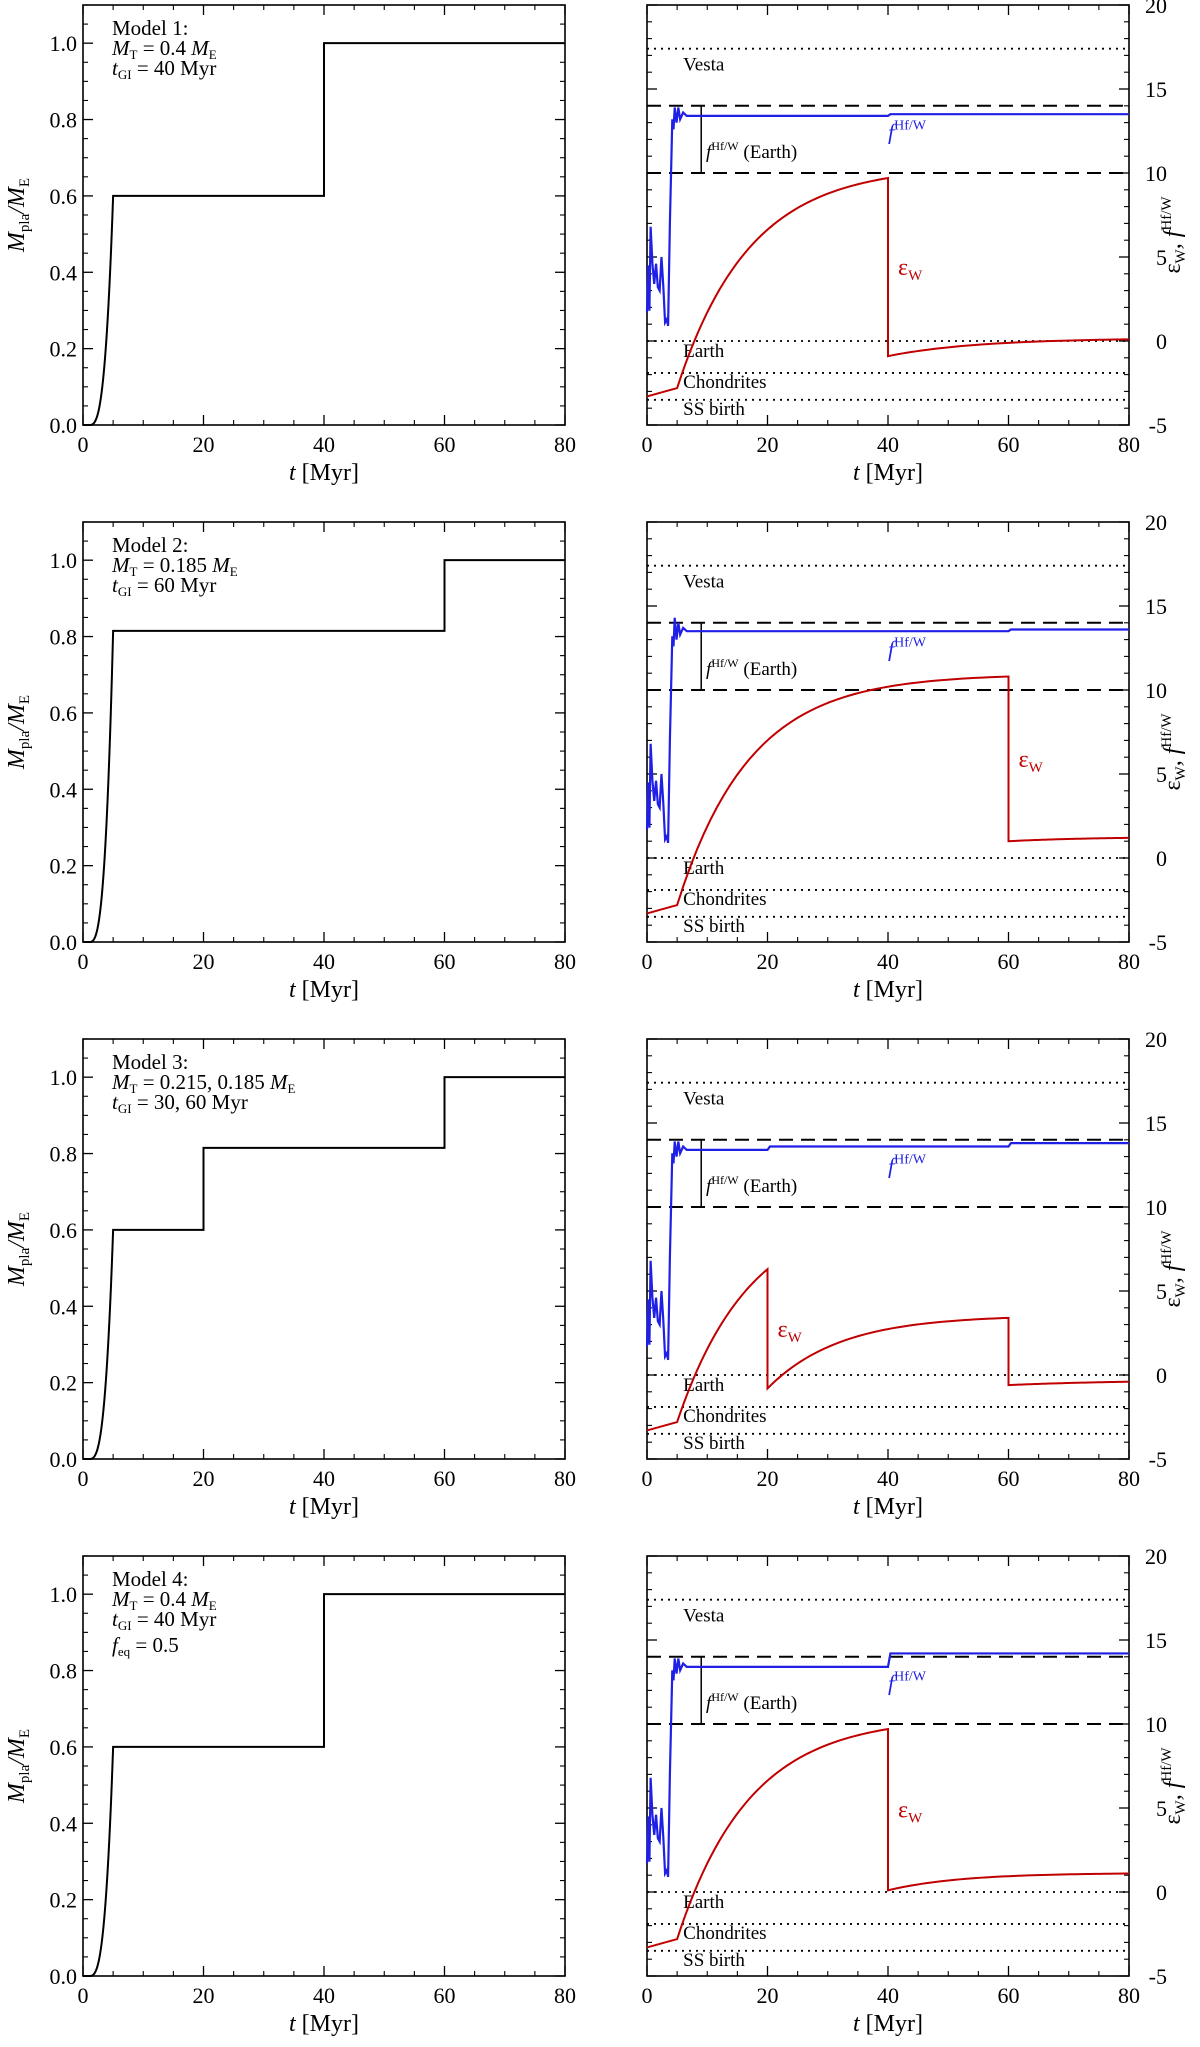  What do you see at coordinates (1156, 690) in the screenshot?
I see `right-y-tick-label: 10` at bounding box center [1156, 690].